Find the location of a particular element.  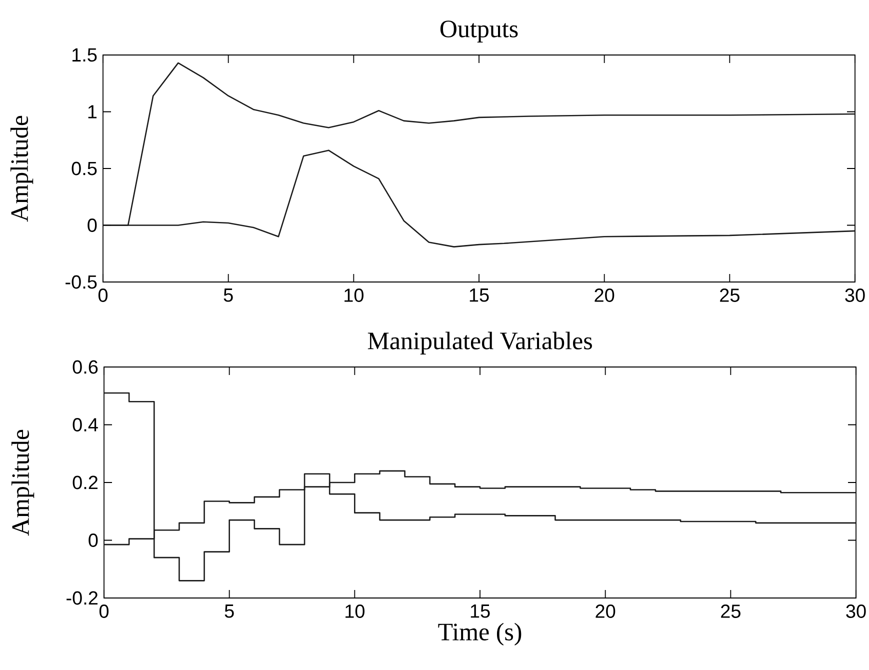

y-tick-label: 0.4 is located at coordinates (85, 425).